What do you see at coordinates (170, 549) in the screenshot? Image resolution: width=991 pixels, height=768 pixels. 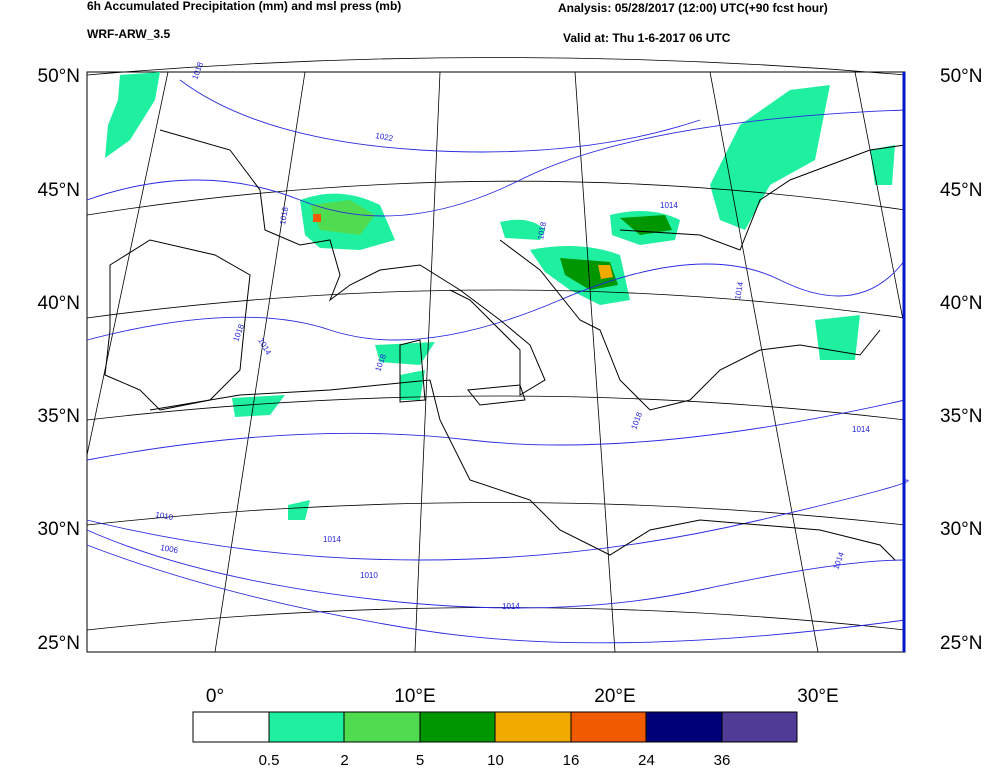 I see `isobar-label: 1006` at bounding box center [170, 549].